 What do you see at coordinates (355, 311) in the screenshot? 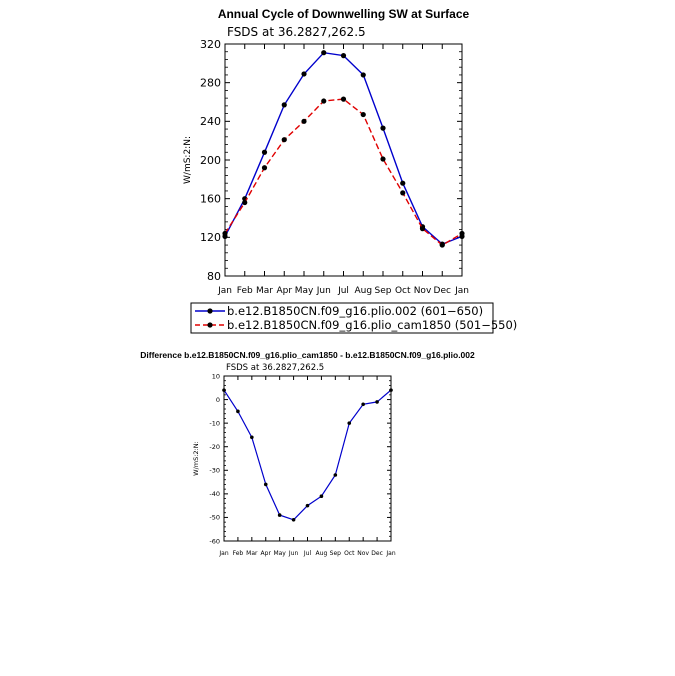
I see `legend-label-1: b.e12.B1850CN.f09_g16.plio.002 (601−650)` at bounding box center [355, 311].